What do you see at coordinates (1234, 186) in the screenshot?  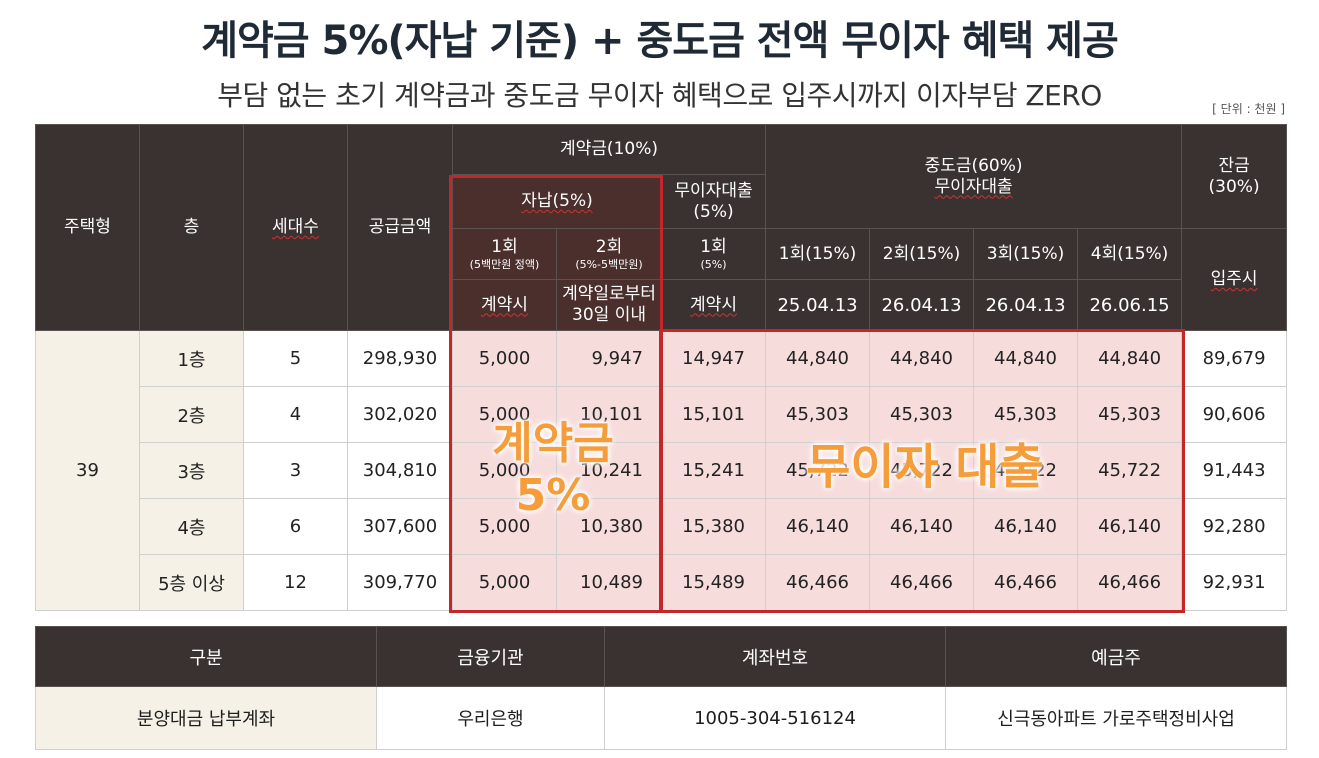 I see `header-balance-pct: (30%)` at bounding box center [1234, 186].